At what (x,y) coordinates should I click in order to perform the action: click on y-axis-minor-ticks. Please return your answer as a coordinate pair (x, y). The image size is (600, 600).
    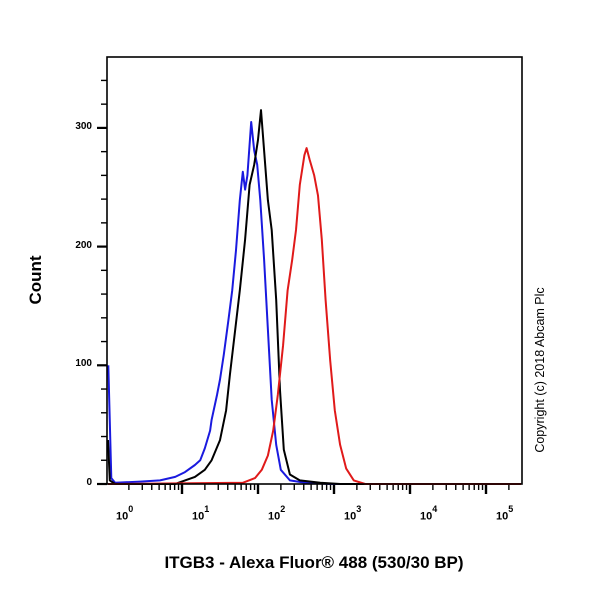
    Looking at the image, I should click on (102, 282).